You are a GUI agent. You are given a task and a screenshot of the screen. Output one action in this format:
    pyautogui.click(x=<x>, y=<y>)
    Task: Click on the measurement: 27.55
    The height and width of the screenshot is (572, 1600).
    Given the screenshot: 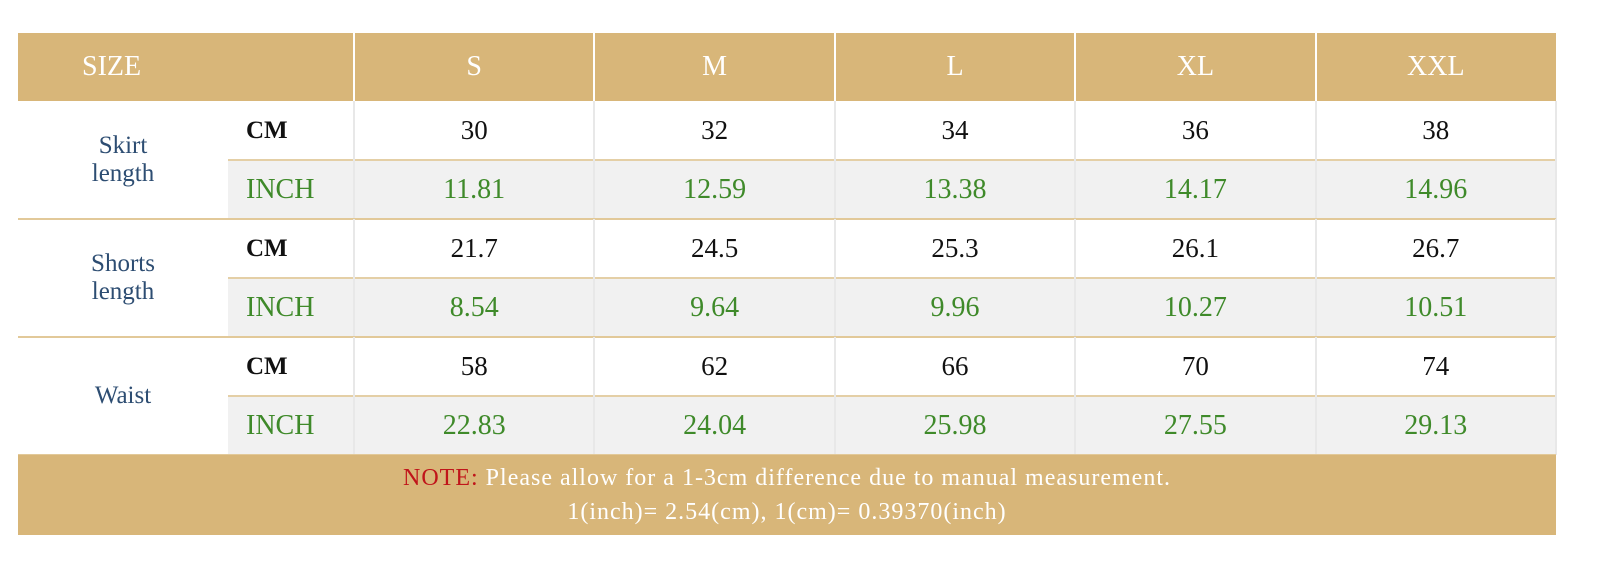 What is the action you would take?
    pyautogui.click(x=1195, y=425)
    